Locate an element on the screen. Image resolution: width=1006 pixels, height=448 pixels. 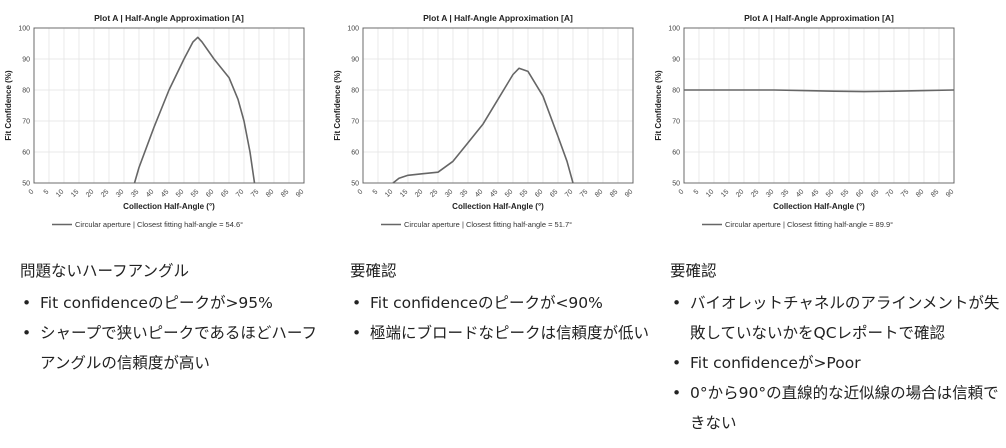
bullet-item: シャープで狭いピークであるほどハーフアングルの信頼度が高い is located at coordinates (175, 348).